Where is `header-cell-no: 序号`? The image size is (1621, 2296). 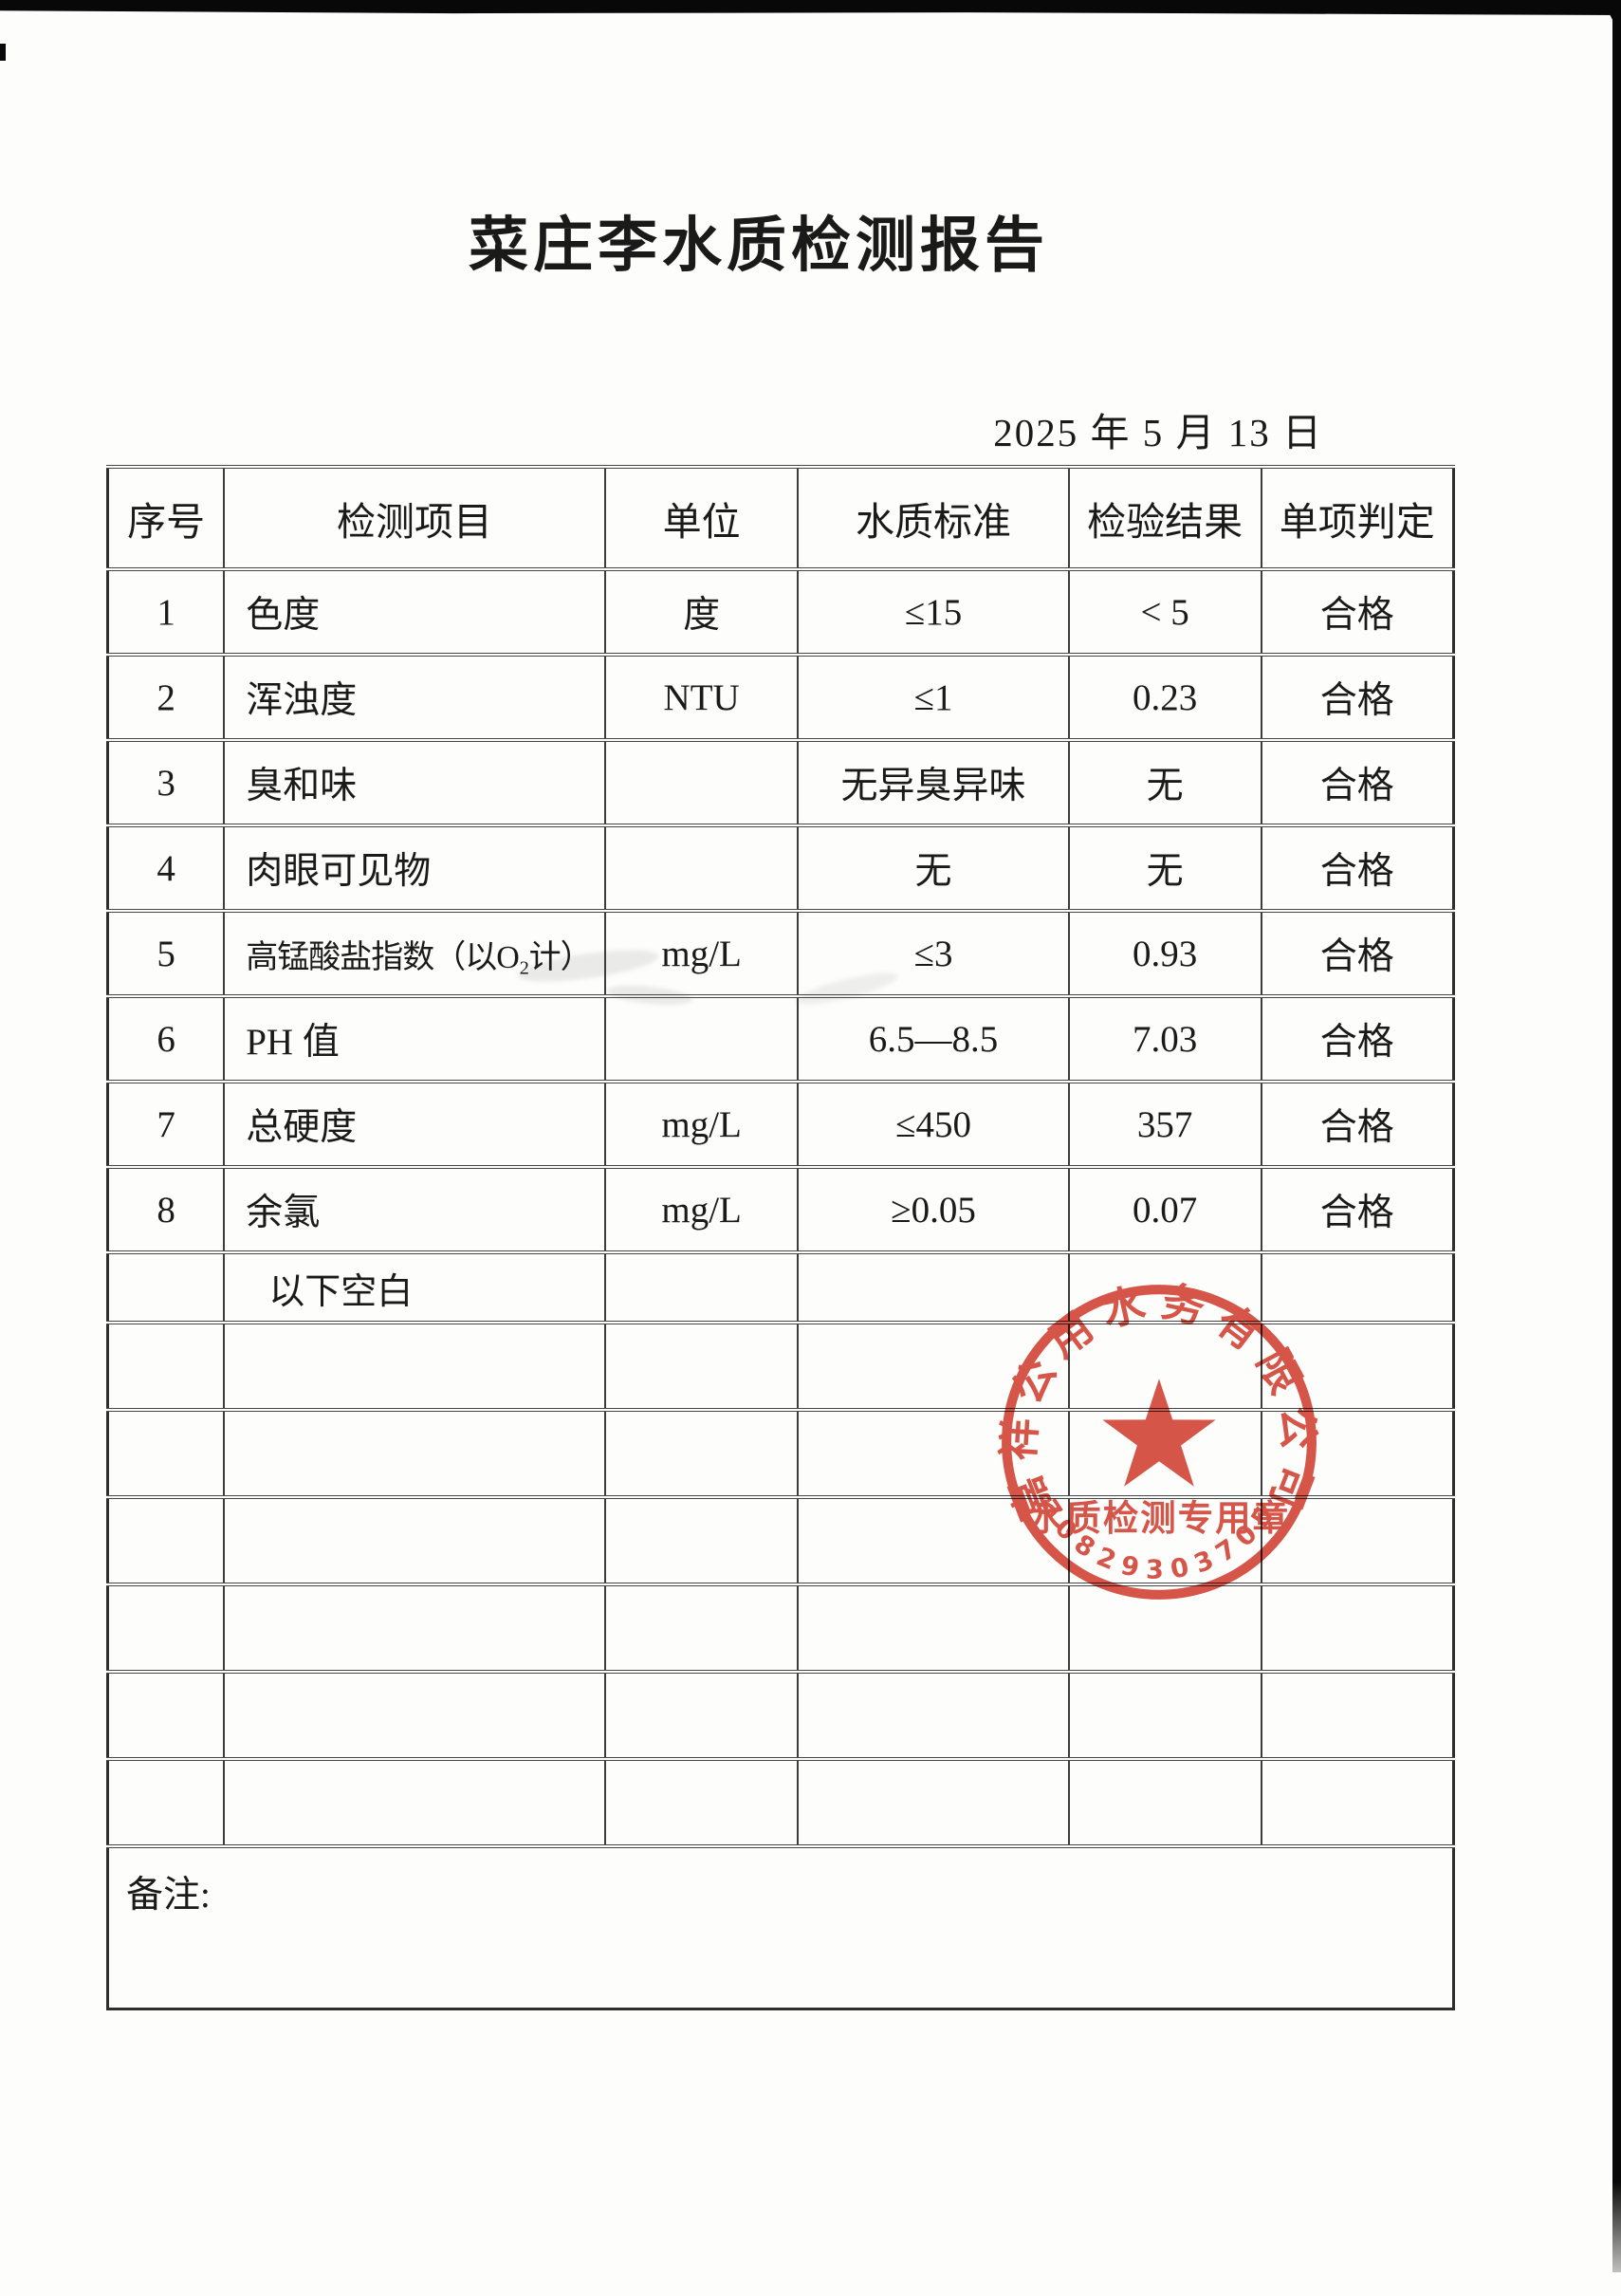 header-cell-no: 序号 is located at coordinates (166, 517).